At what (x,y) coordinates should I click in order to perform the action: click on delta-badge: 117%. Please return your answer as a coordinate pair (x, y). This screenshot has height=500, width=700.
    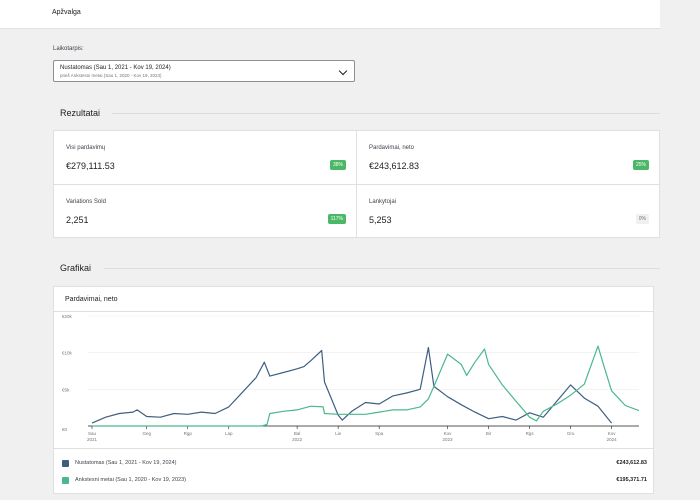
    Looking at the image, I should click on (336, 219).